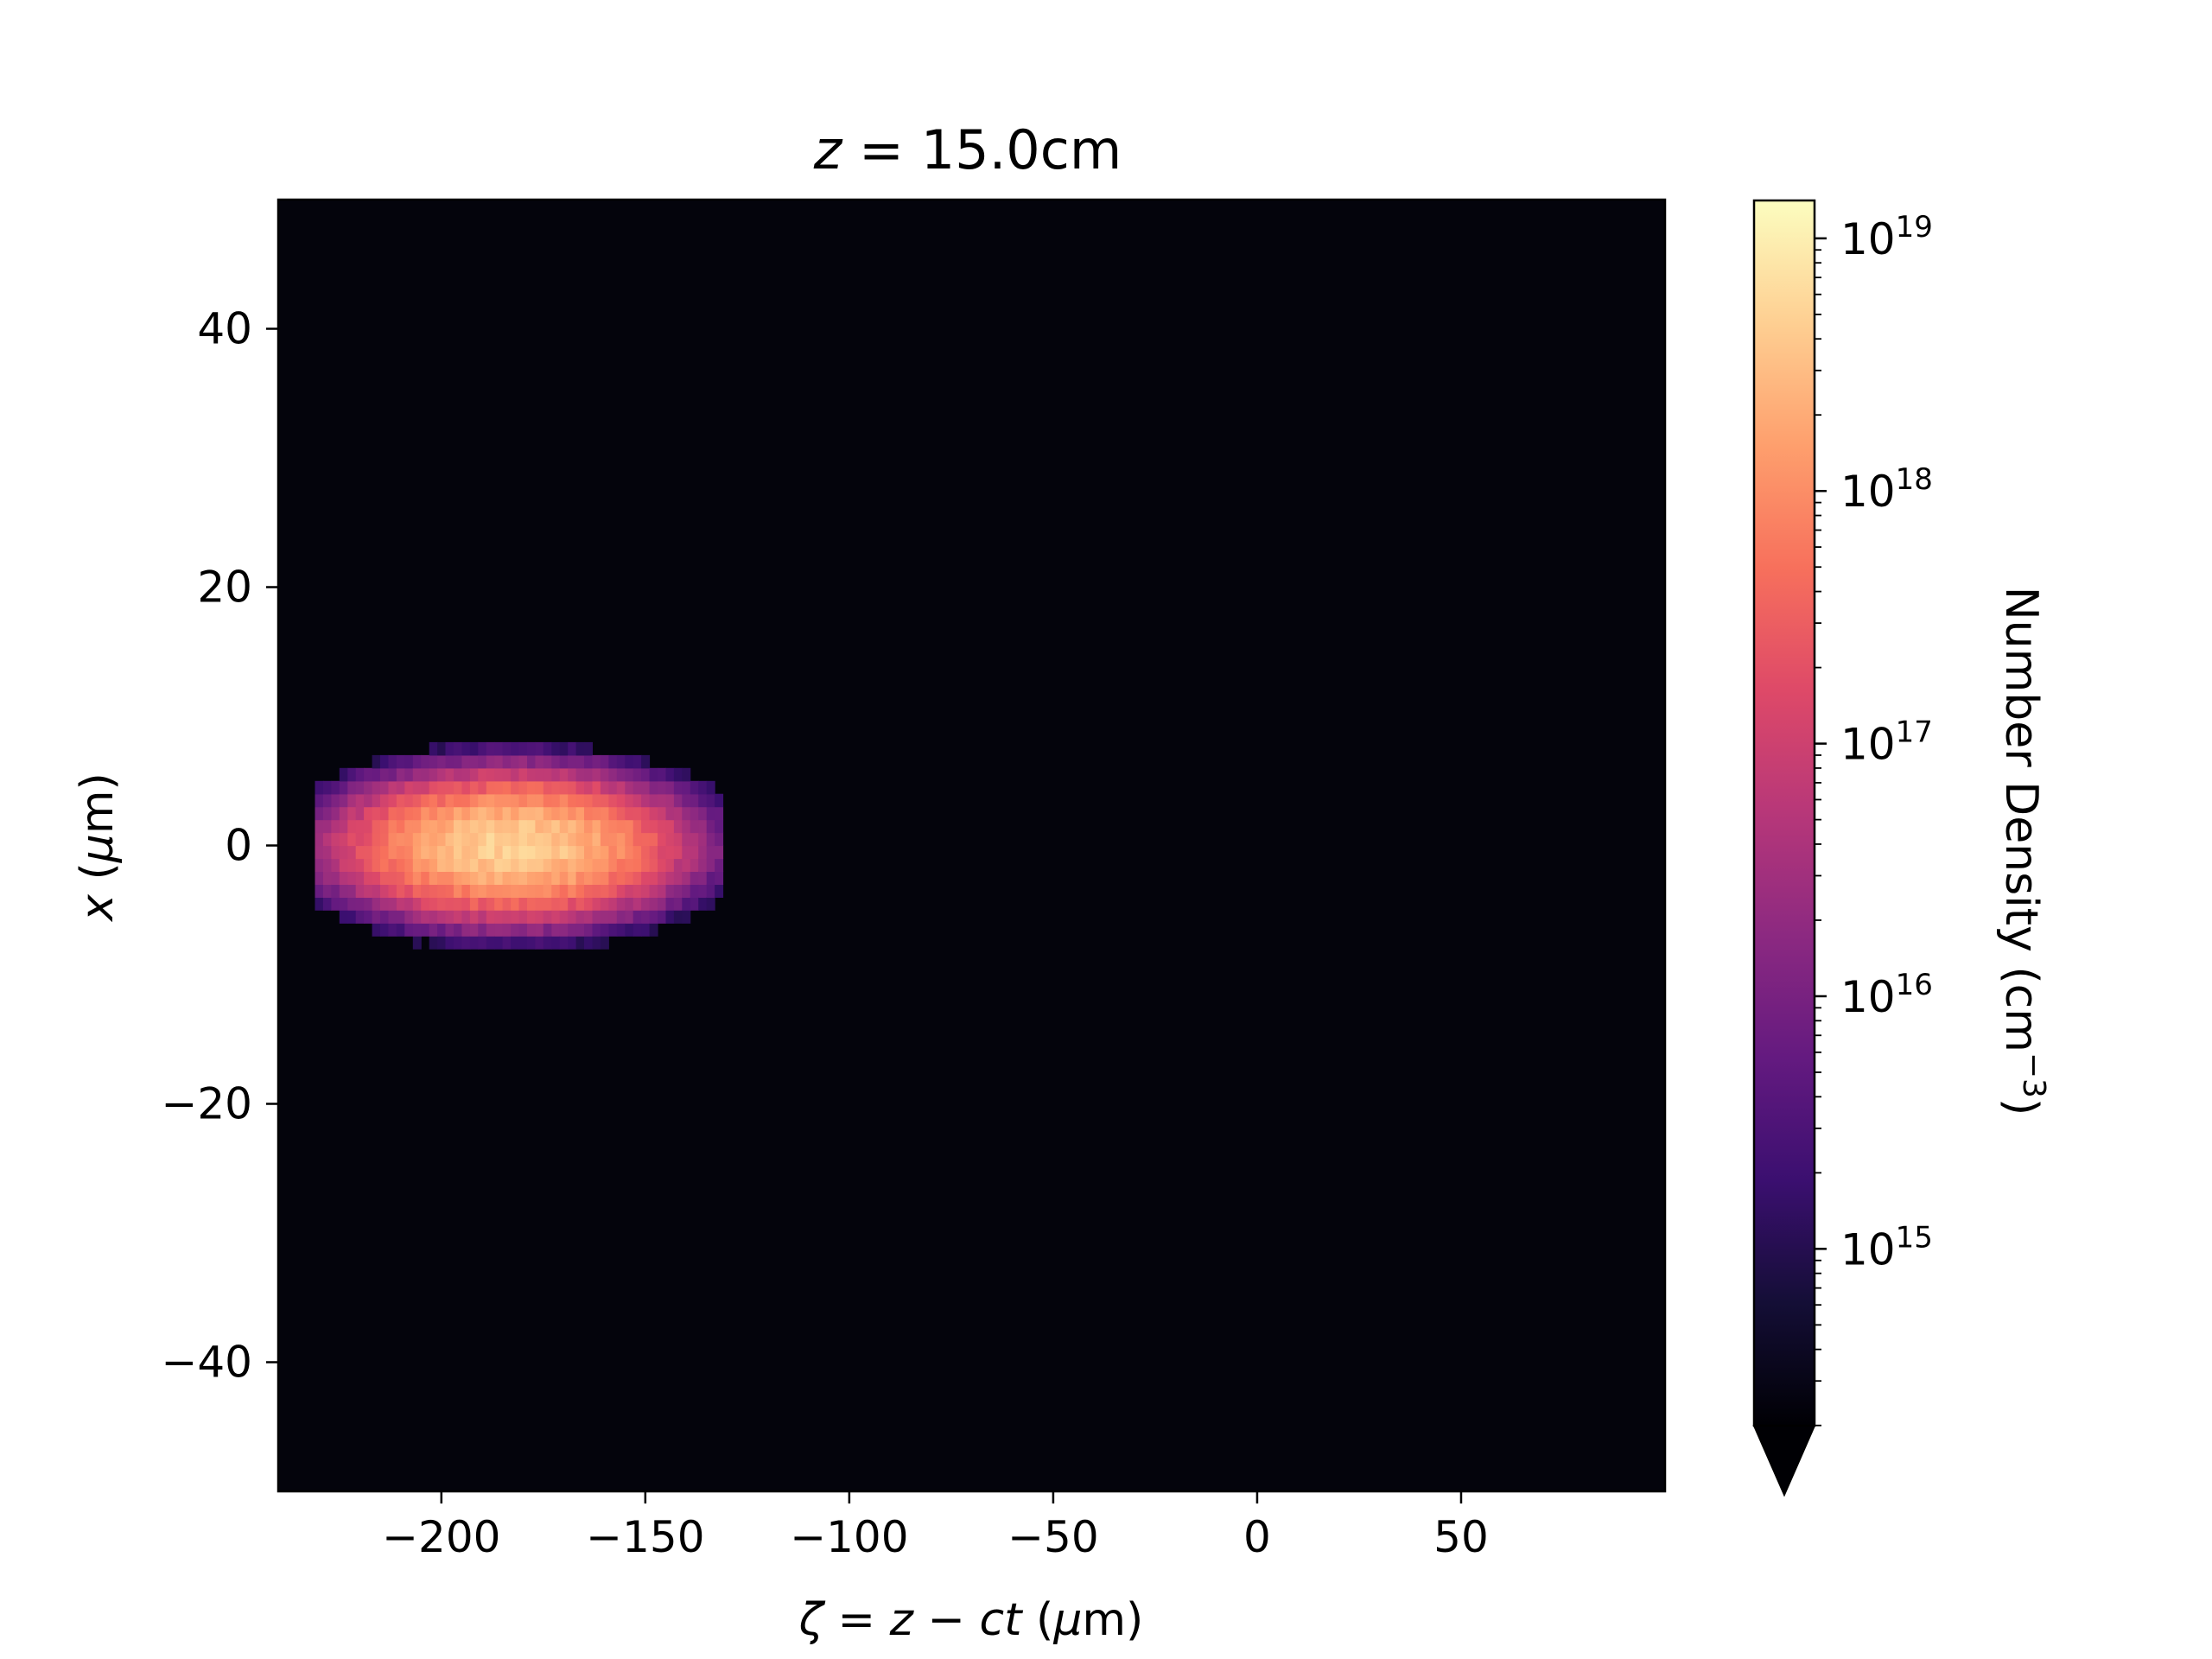  What do you see at coordinates (238, 846) in the screenshot?
I see `y-tick-label: 0` at bounding box center [238, 846].